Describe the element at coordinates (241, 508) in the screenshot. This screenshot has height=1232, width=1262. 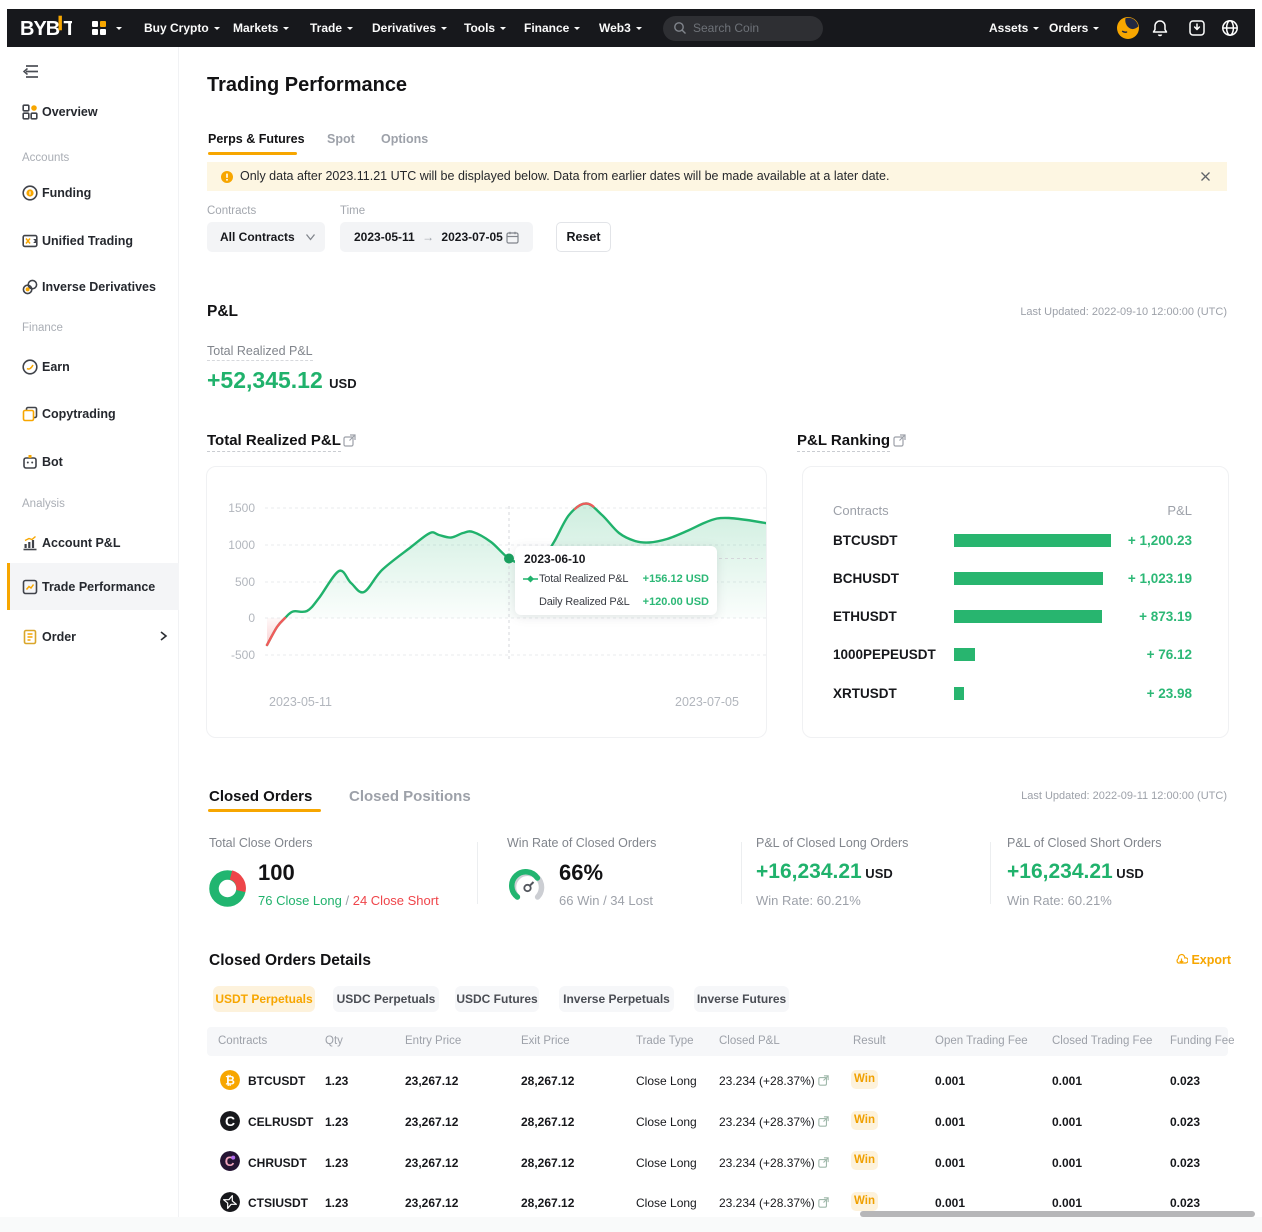
I see `svg-text: 1500` at that location.